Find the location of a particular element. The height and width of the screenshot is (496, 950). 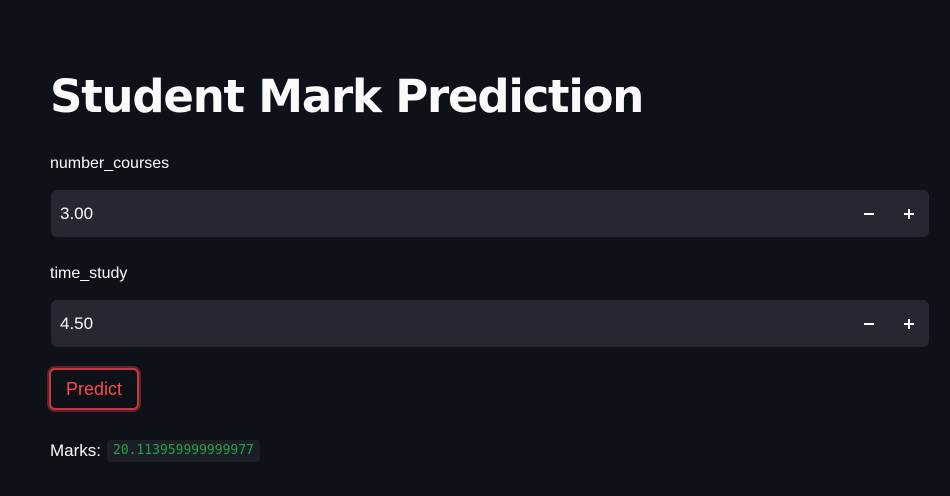

time-study-decrement-button is located at coordinates (869, 323).